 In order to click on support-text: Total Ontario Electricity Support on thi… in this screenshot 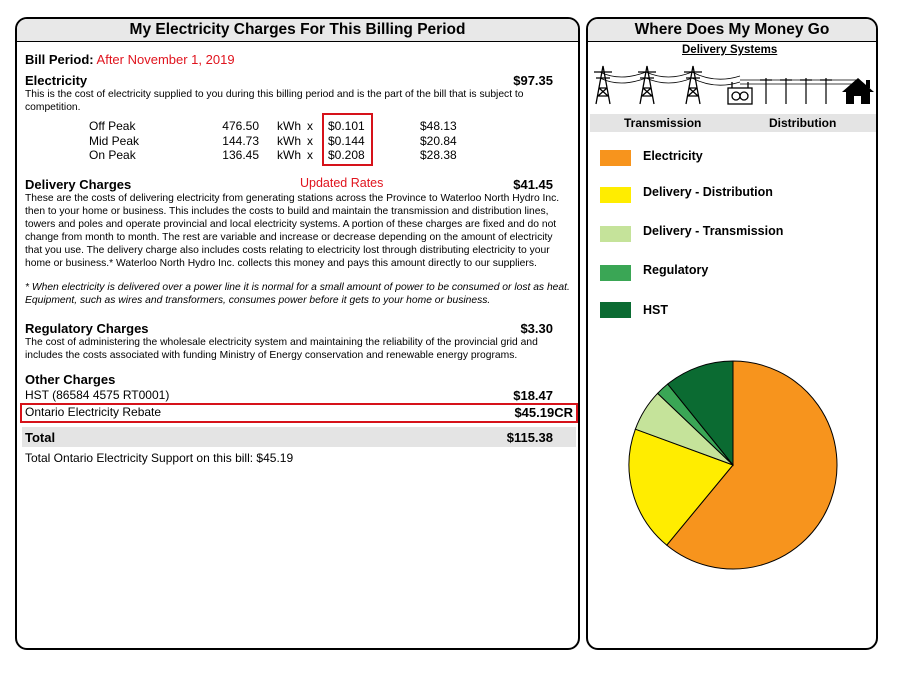, I will do `click(159, 458)`.